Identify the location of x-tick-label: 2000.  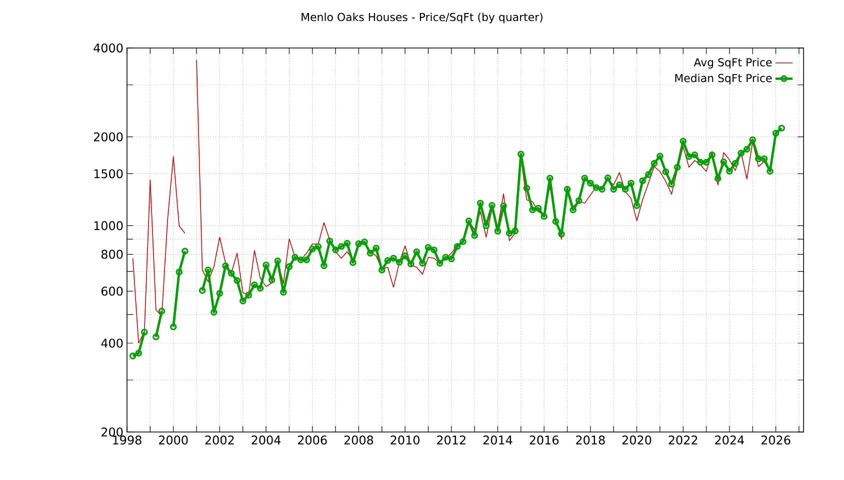
(173, 440).